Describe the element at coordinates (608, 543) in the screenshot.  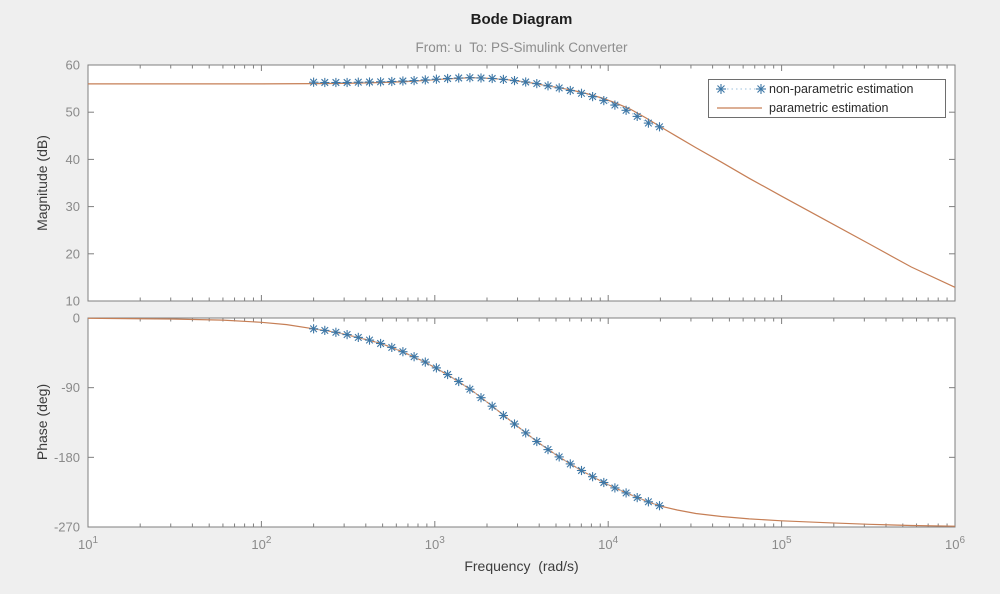
I see `svg-text: 10⁴` at that location.